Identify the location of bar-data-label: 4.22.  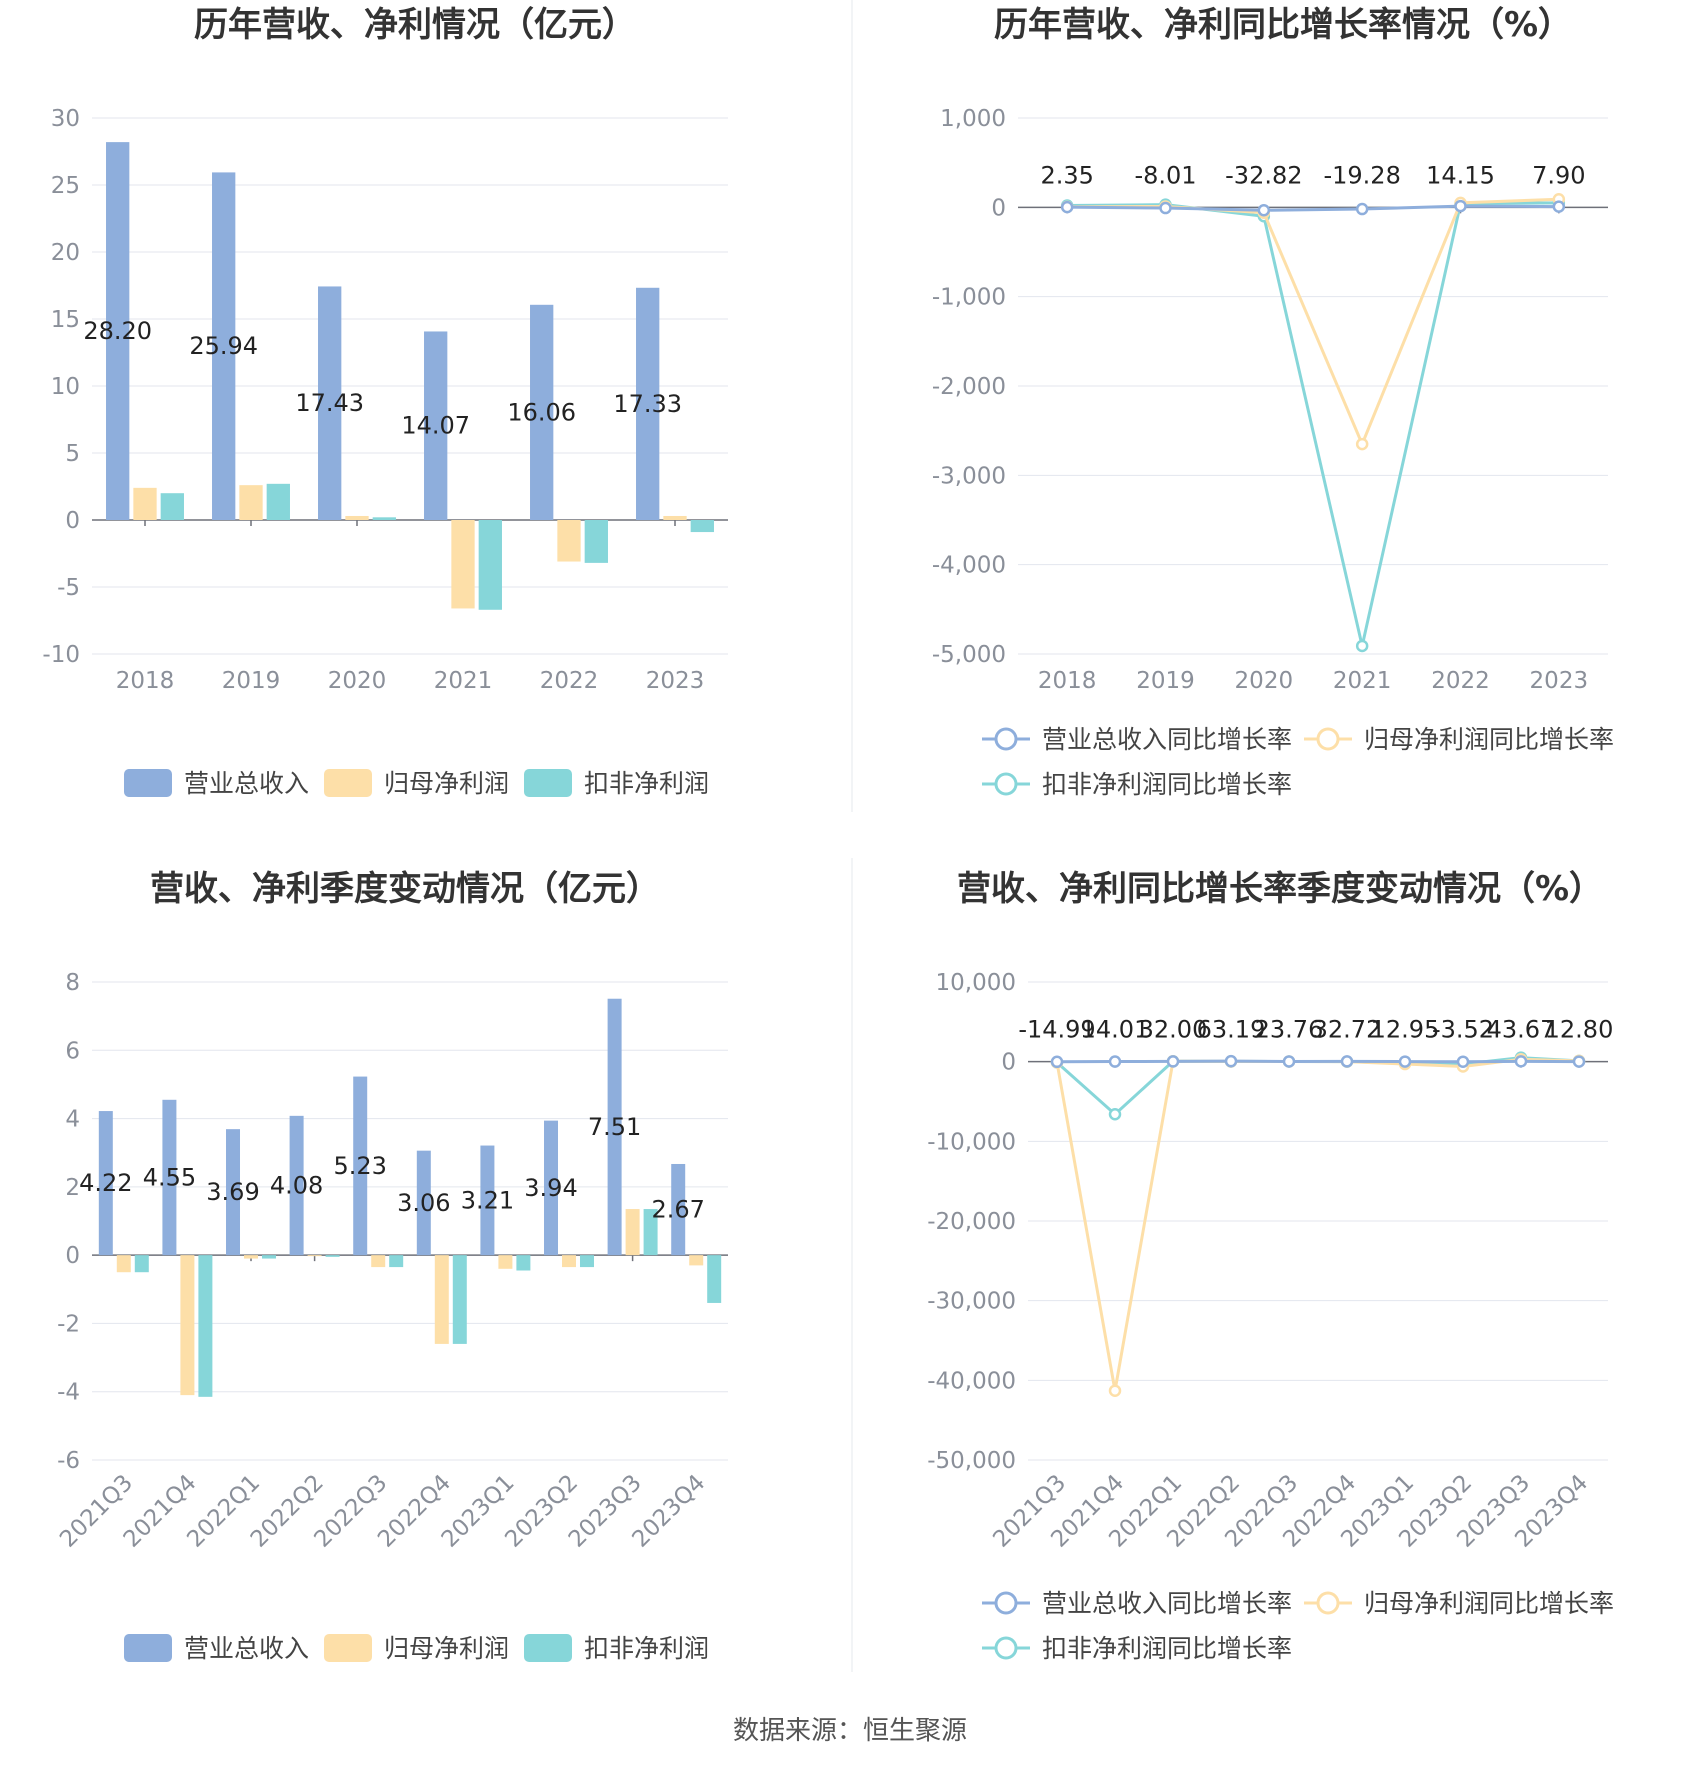
(105, 1183).